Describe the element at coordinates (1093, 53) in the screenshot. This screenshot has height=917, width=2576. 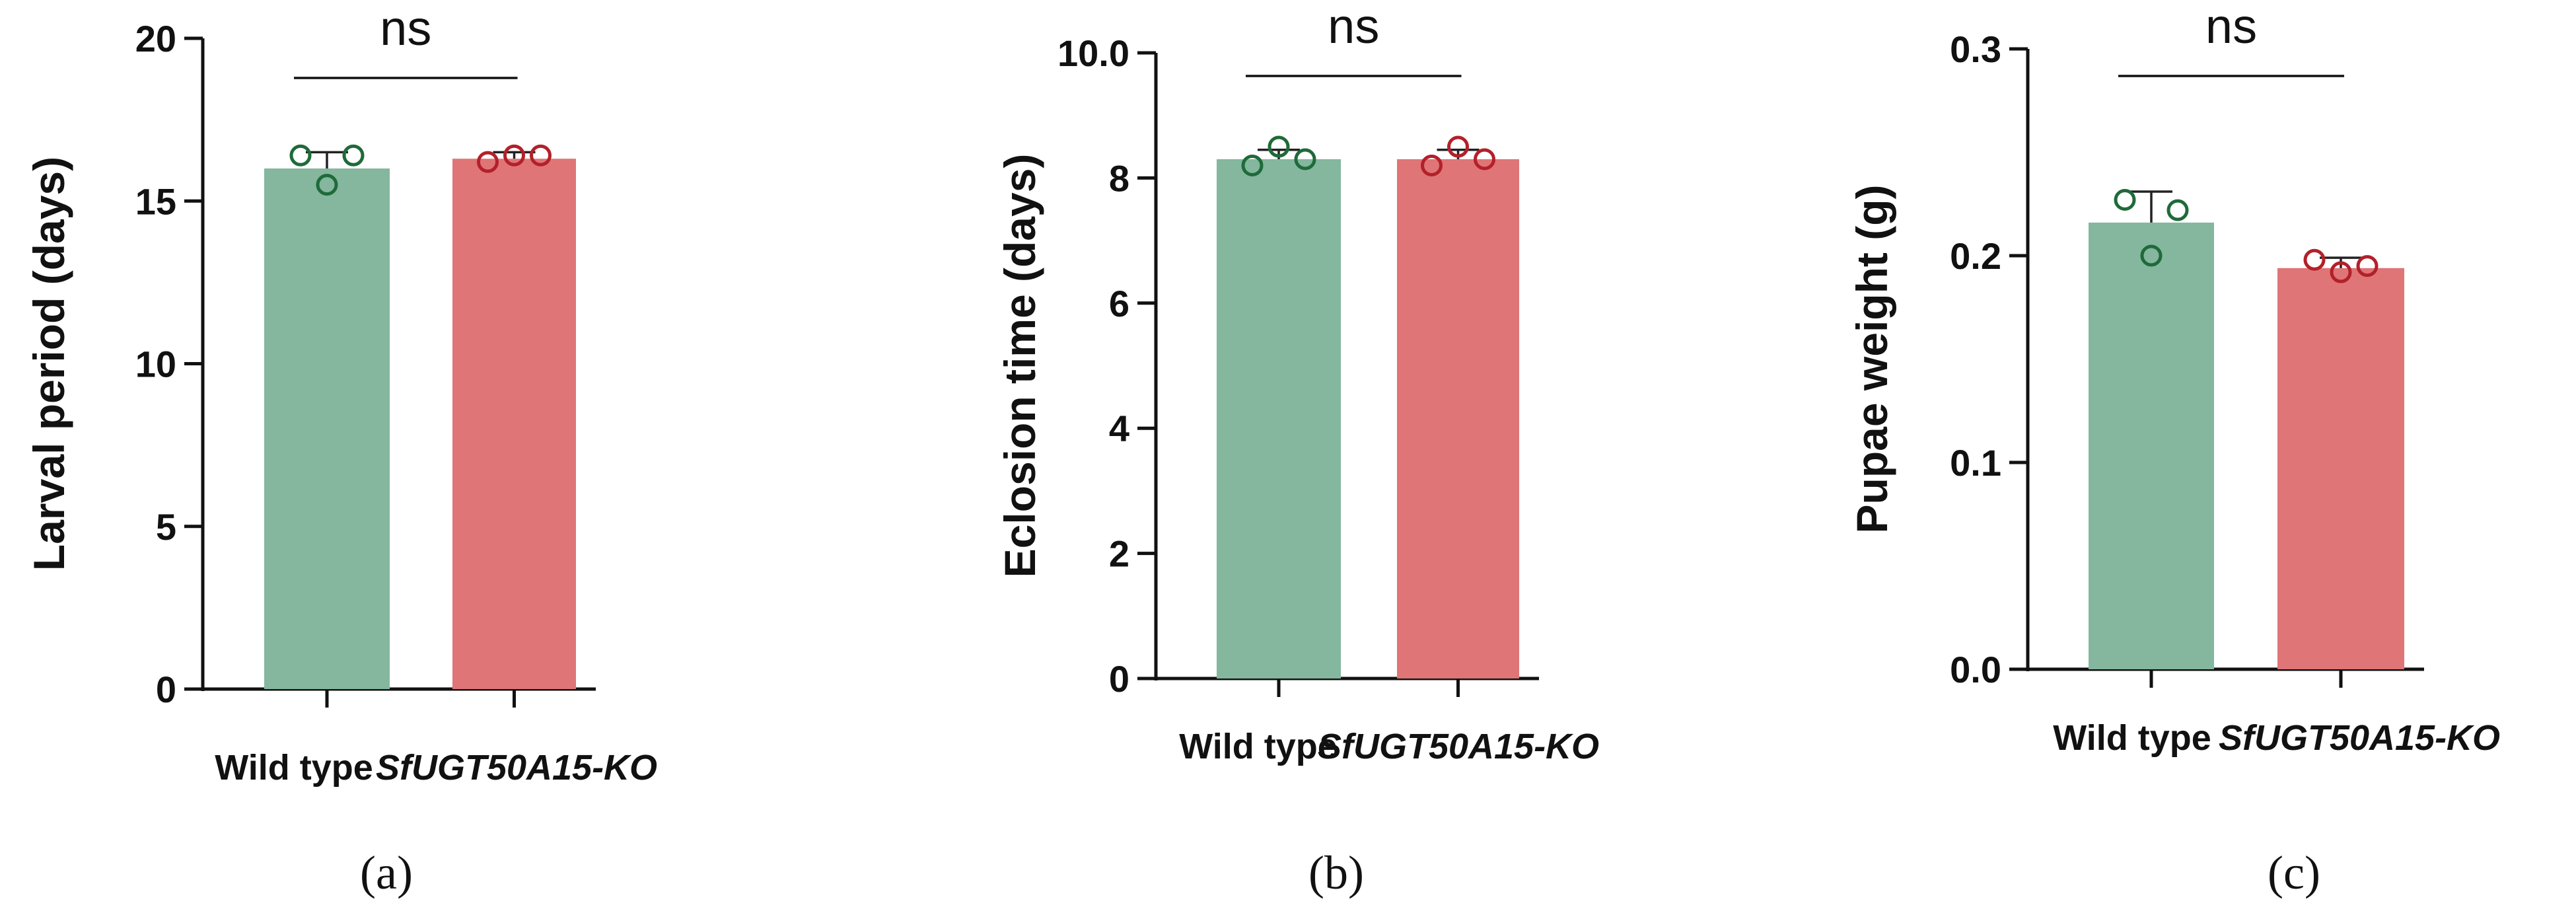
I see `y-tick-label: 10.0` at that location.